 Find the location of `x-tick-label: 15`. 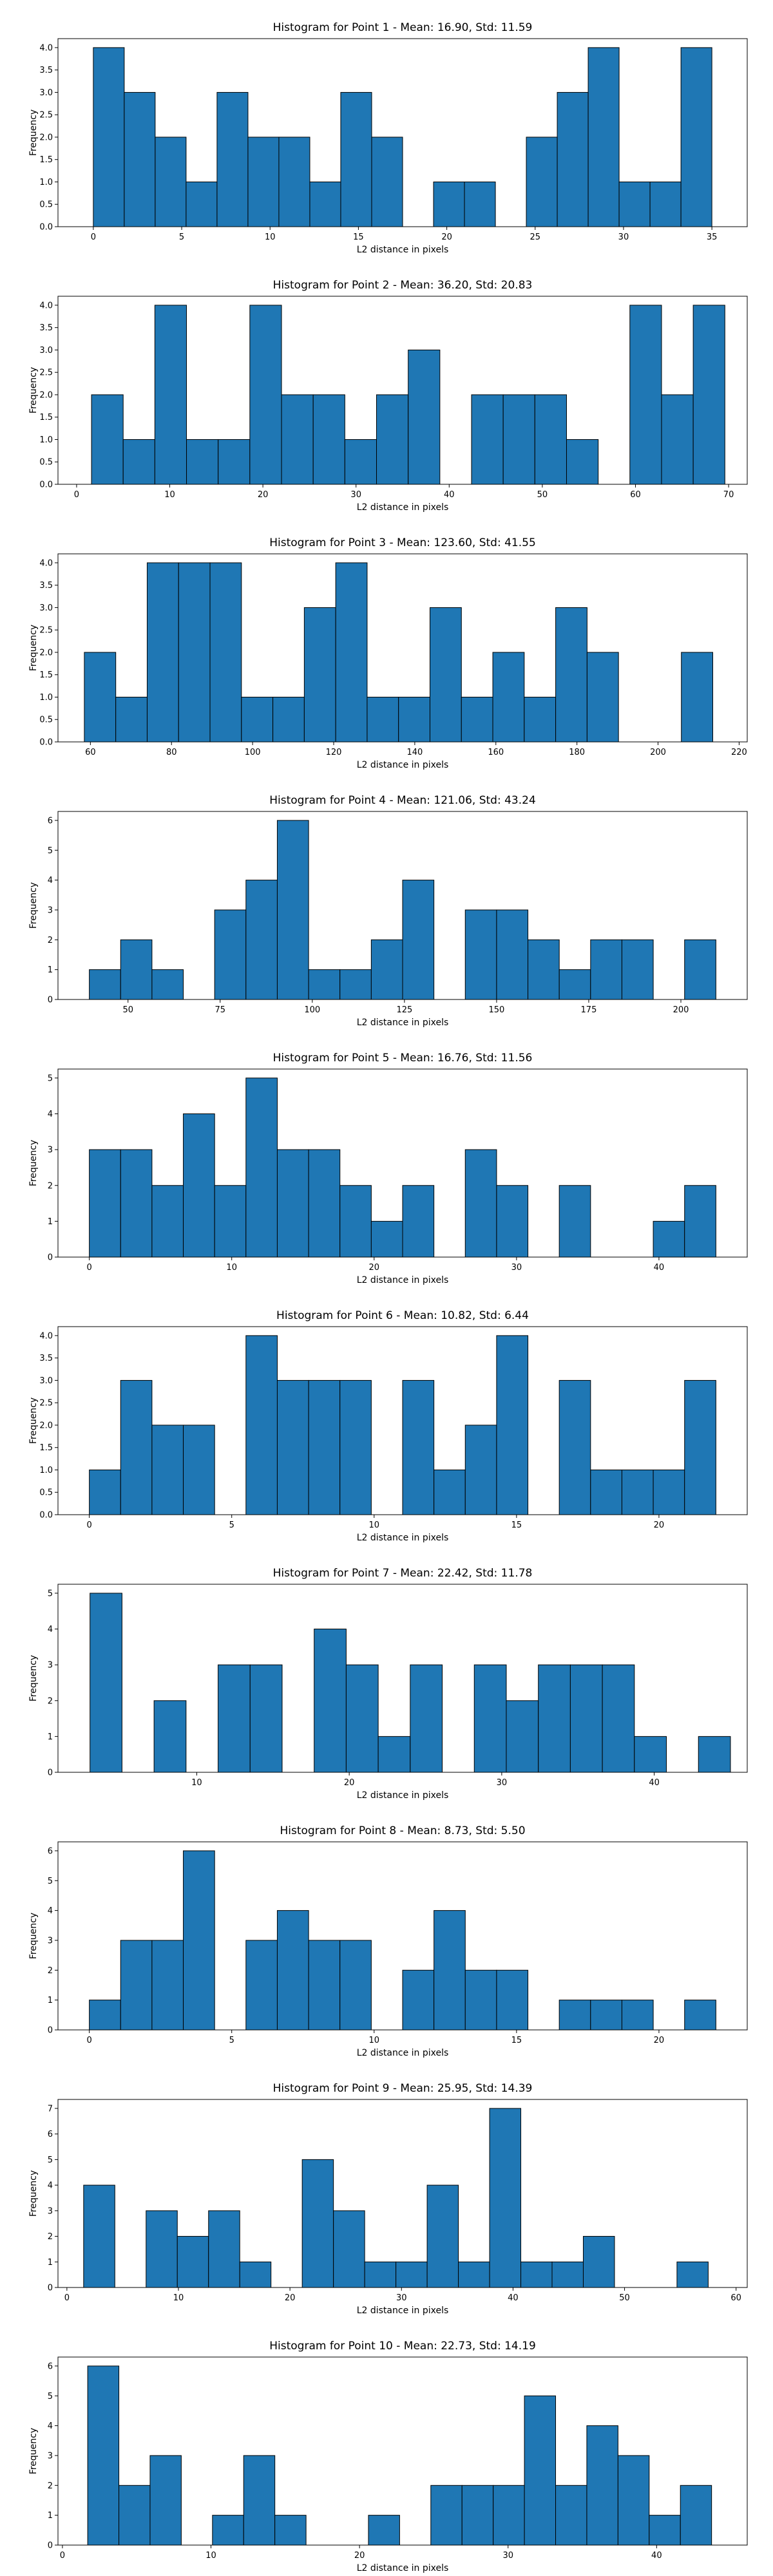

x-tick-label: 15 is located at coordinates (359, 237).